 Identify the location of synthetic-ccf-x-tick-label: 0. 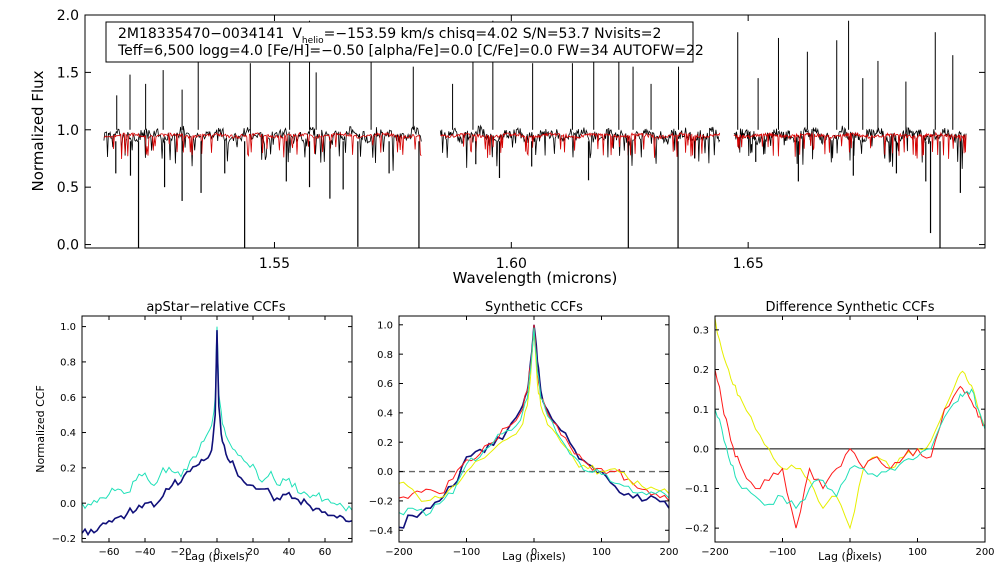
(534, 552).